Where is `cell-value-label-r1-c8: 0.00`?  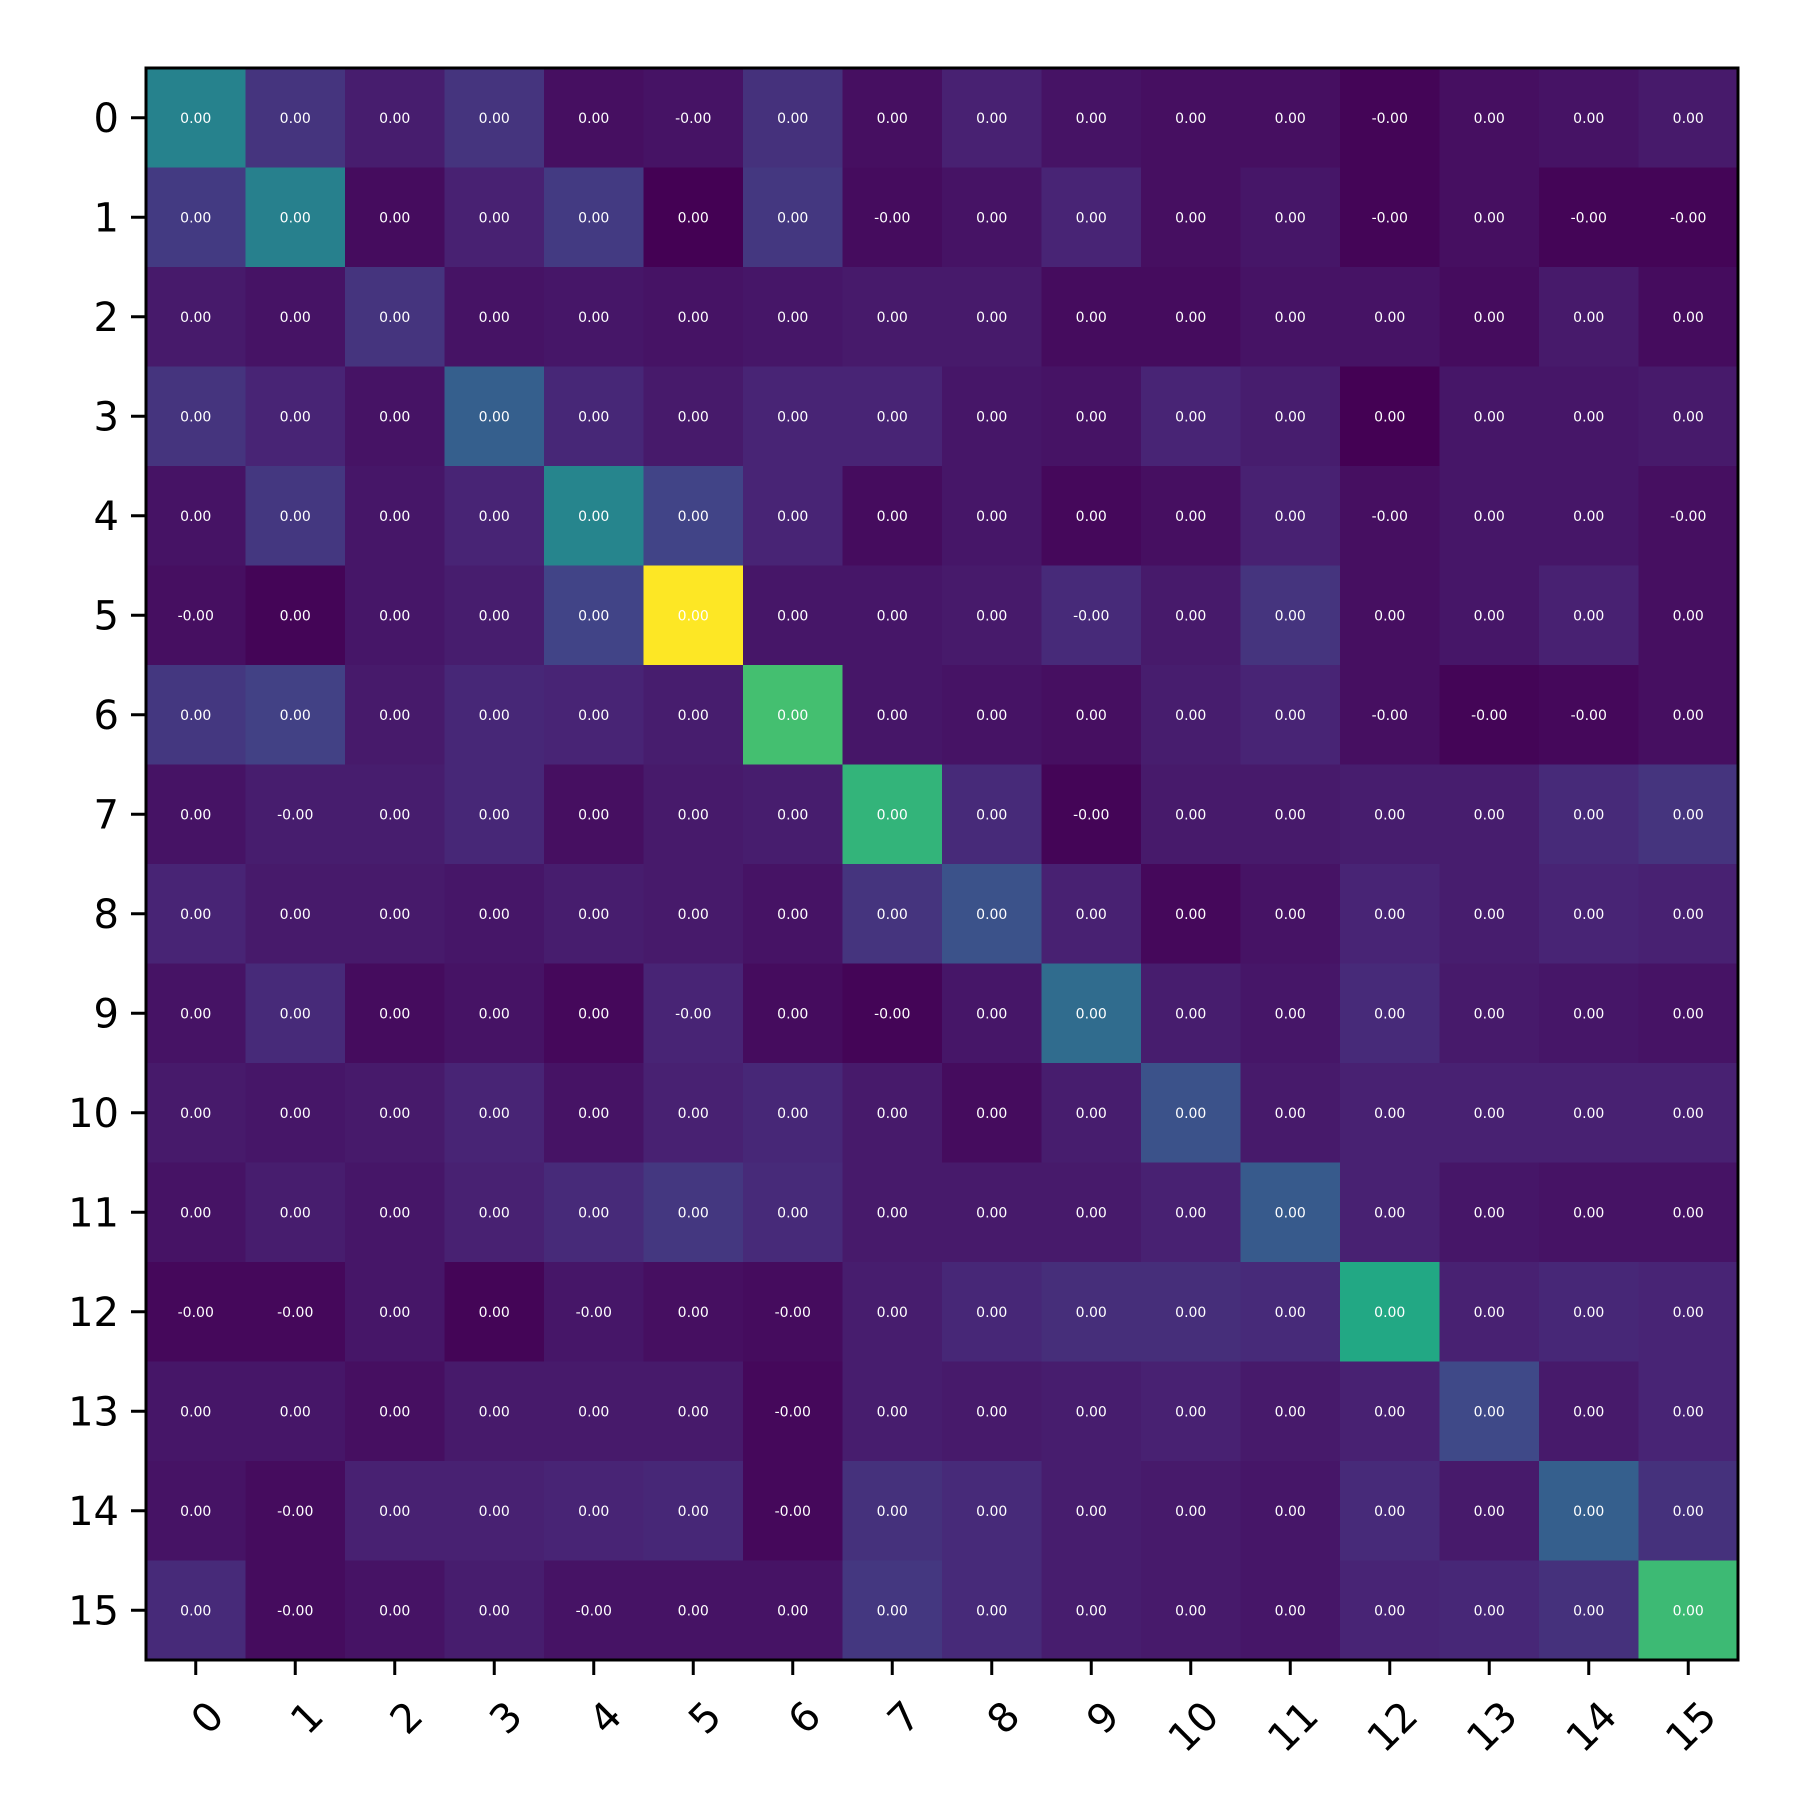 cell-value-label-r1-c8: 0.00 is located at coordinates (991, 218).